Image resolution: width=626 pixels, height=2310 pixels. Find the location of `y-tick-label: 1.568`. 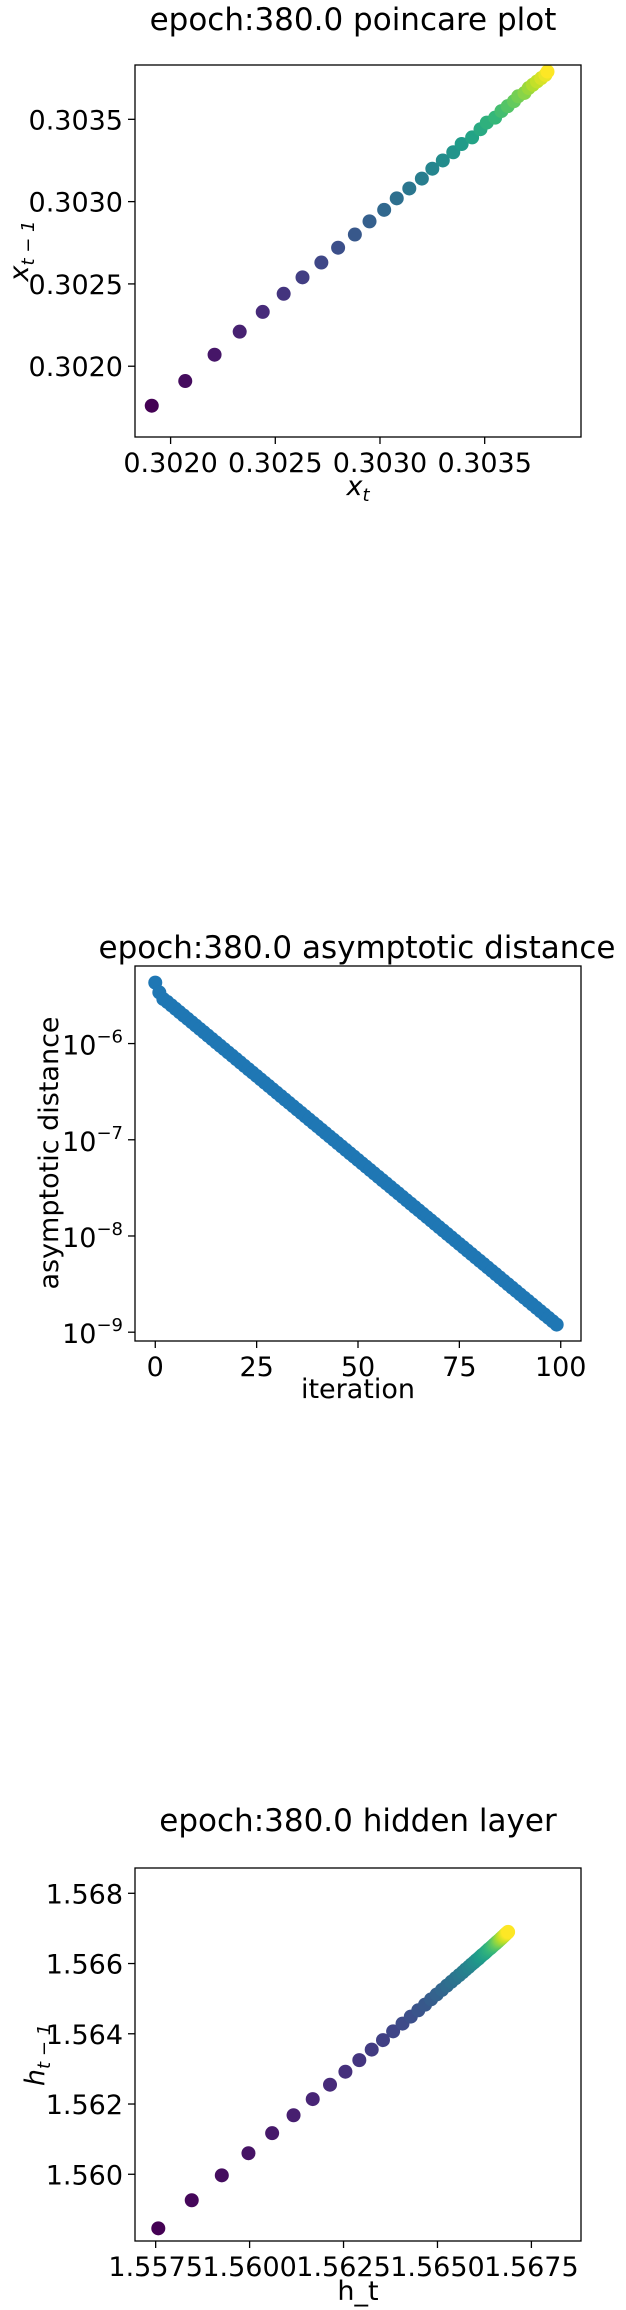

y-tick-label: 1.568 is located at coordinates (84, 1894).